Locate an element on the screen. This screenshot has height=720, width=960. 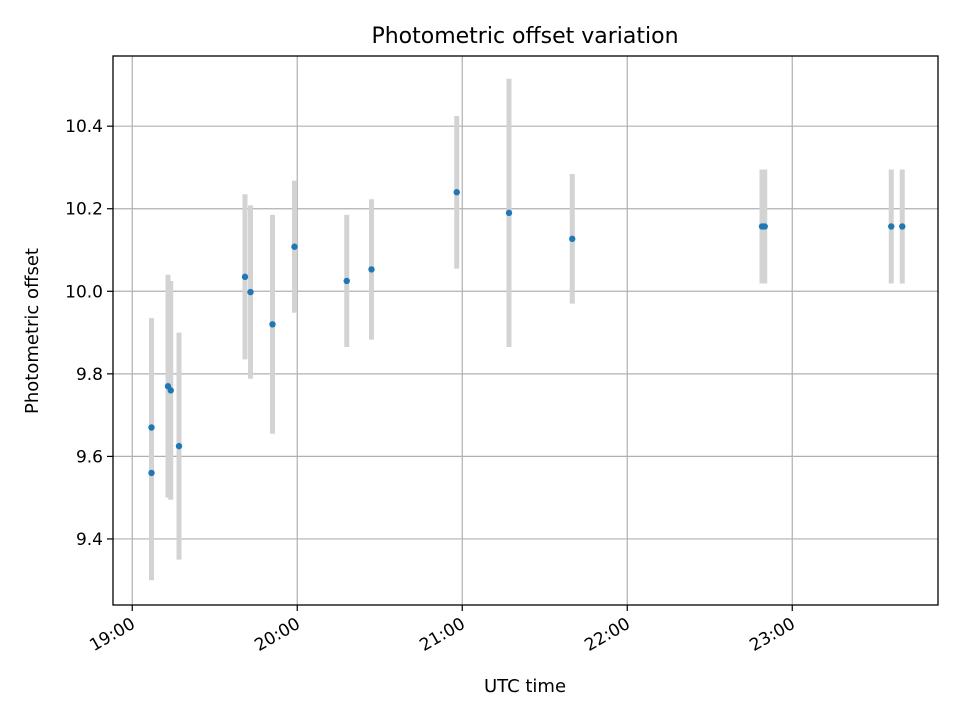
y-tick-label: 9.8 is located at coordinates (89, 375).